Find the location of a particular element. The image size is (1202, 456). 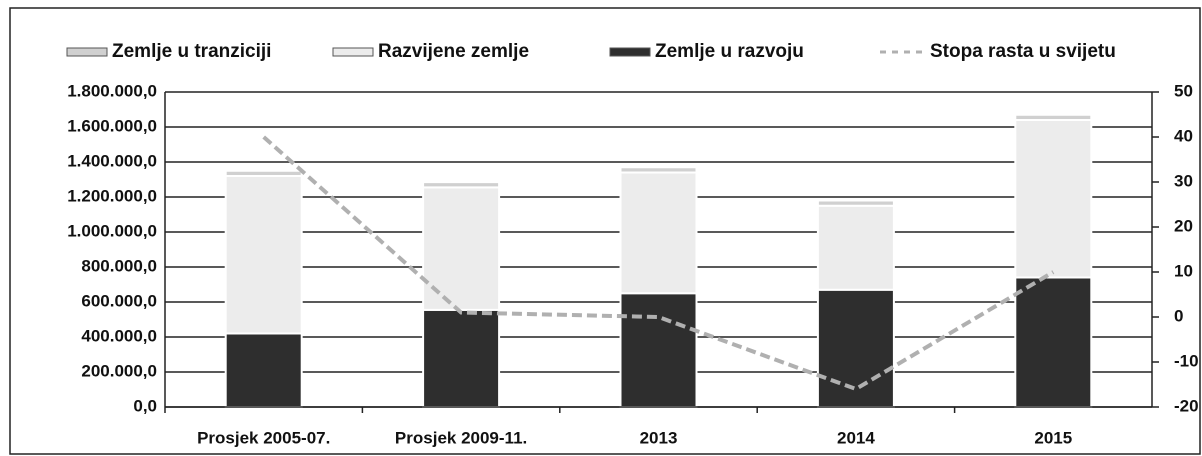

x-tick-label: 2015 is located at coordinates (1053, 437).